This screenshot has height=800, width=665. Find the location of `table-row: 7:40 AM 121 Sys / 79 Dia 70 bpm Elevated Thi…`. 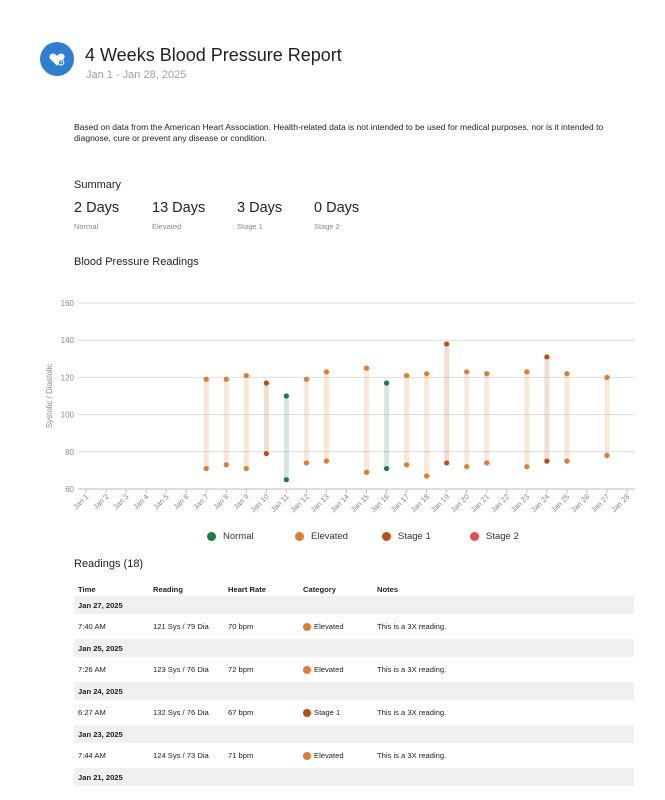

table-row: 7:40 AM 121 Sys / 79 Dia 70 bpm Elevated Thi… is located at coordinates (354, 626).